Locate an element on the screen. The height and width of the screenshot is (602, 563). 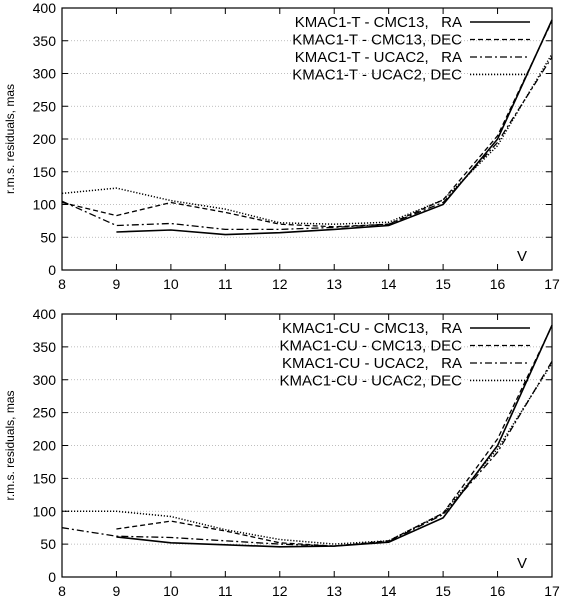
legend-label-4: KMAC1-T - UCAC2, DEC is located at coordinates (377, 75).